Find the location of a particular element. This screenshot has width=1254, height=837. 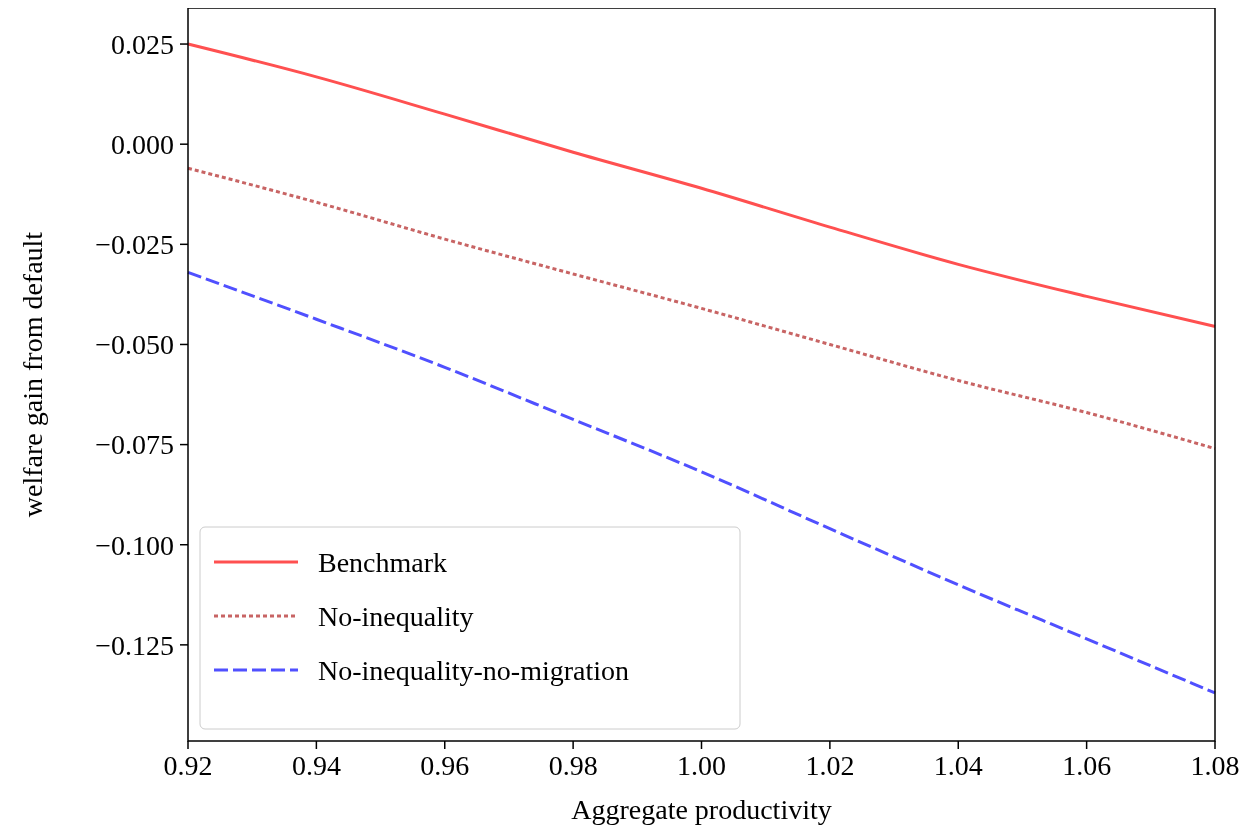

y-axis-title: welfare gain from default is located at coordinates (32, 374).